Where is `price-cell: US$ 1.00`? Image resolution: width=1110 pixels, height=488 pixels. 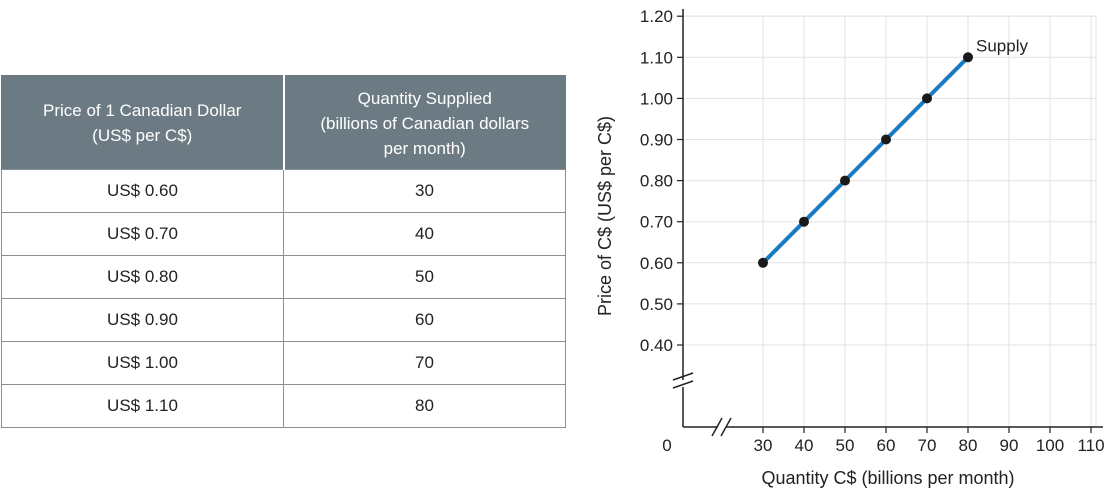 price-cell: US$ 1.00 is located at coordinates (142, 363).